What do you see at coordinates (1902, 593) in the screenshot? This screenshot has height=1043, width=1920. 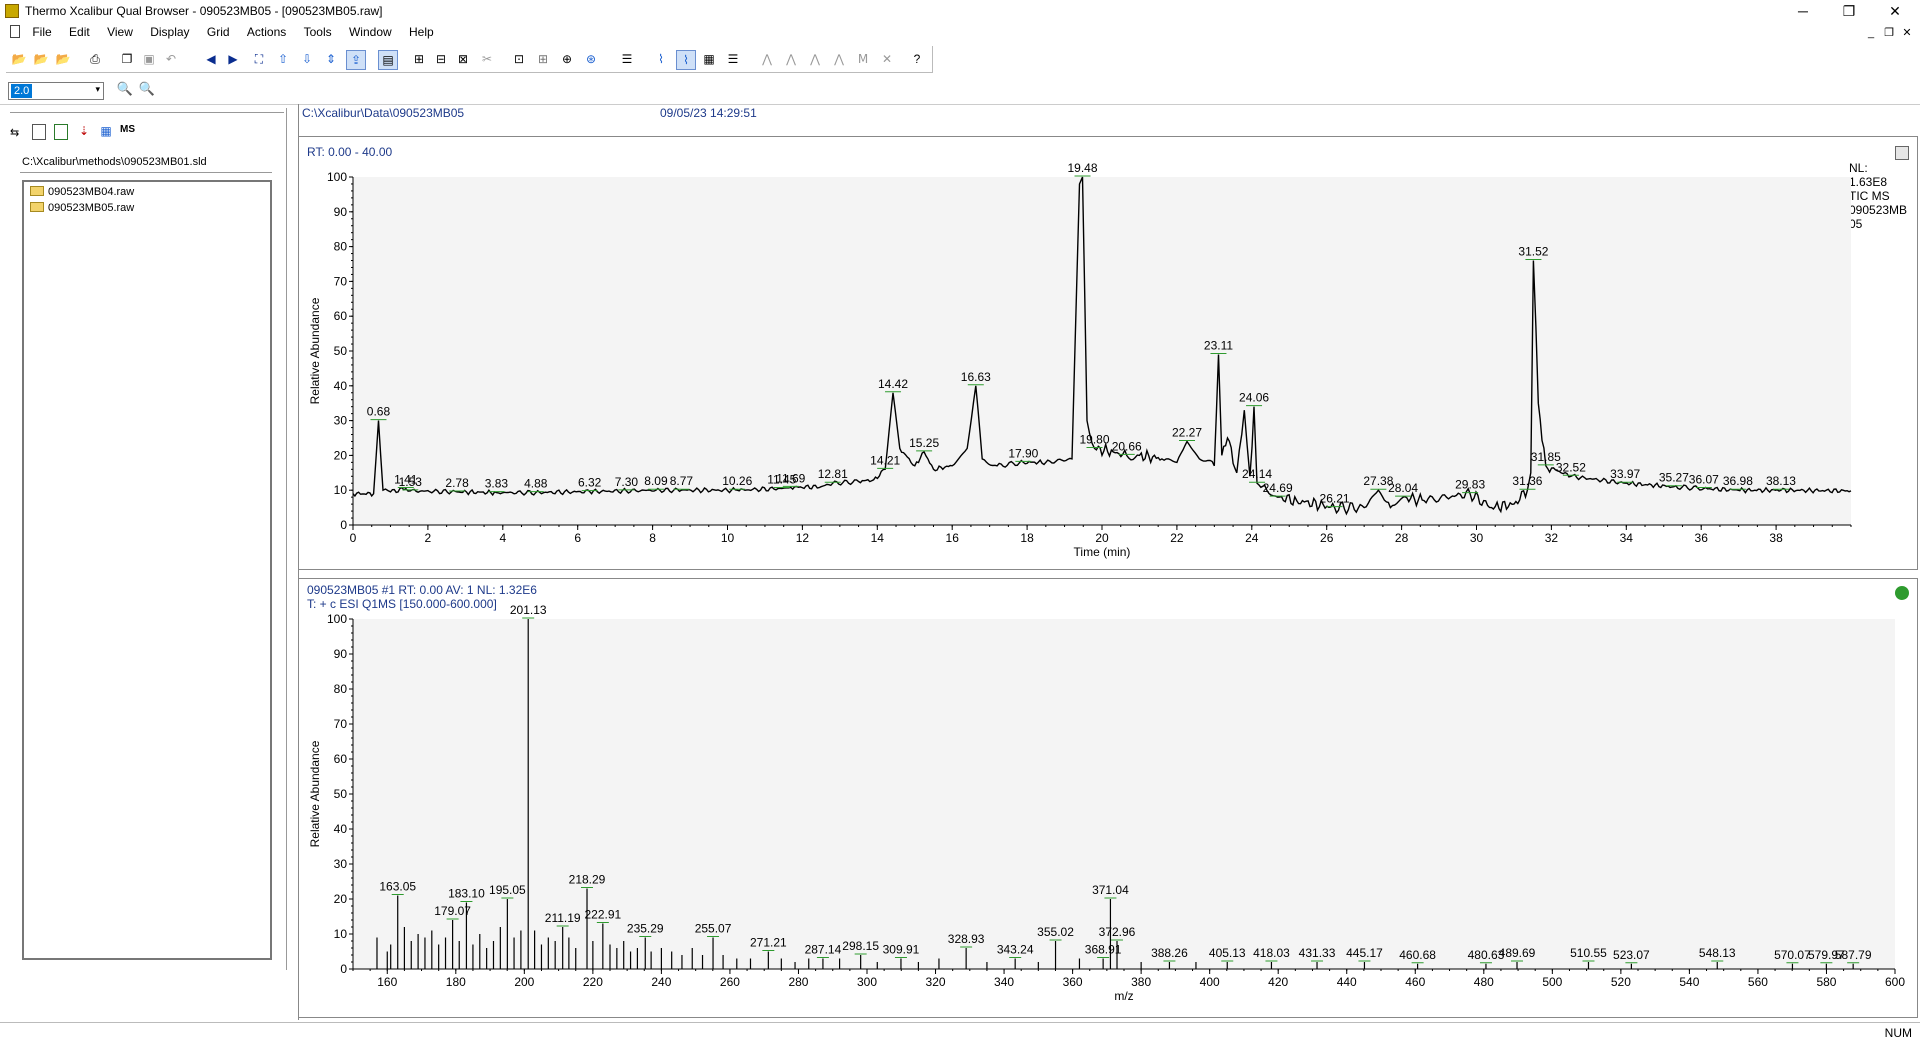 I see `pane-status-icon` at bounding box center [1902, 593].